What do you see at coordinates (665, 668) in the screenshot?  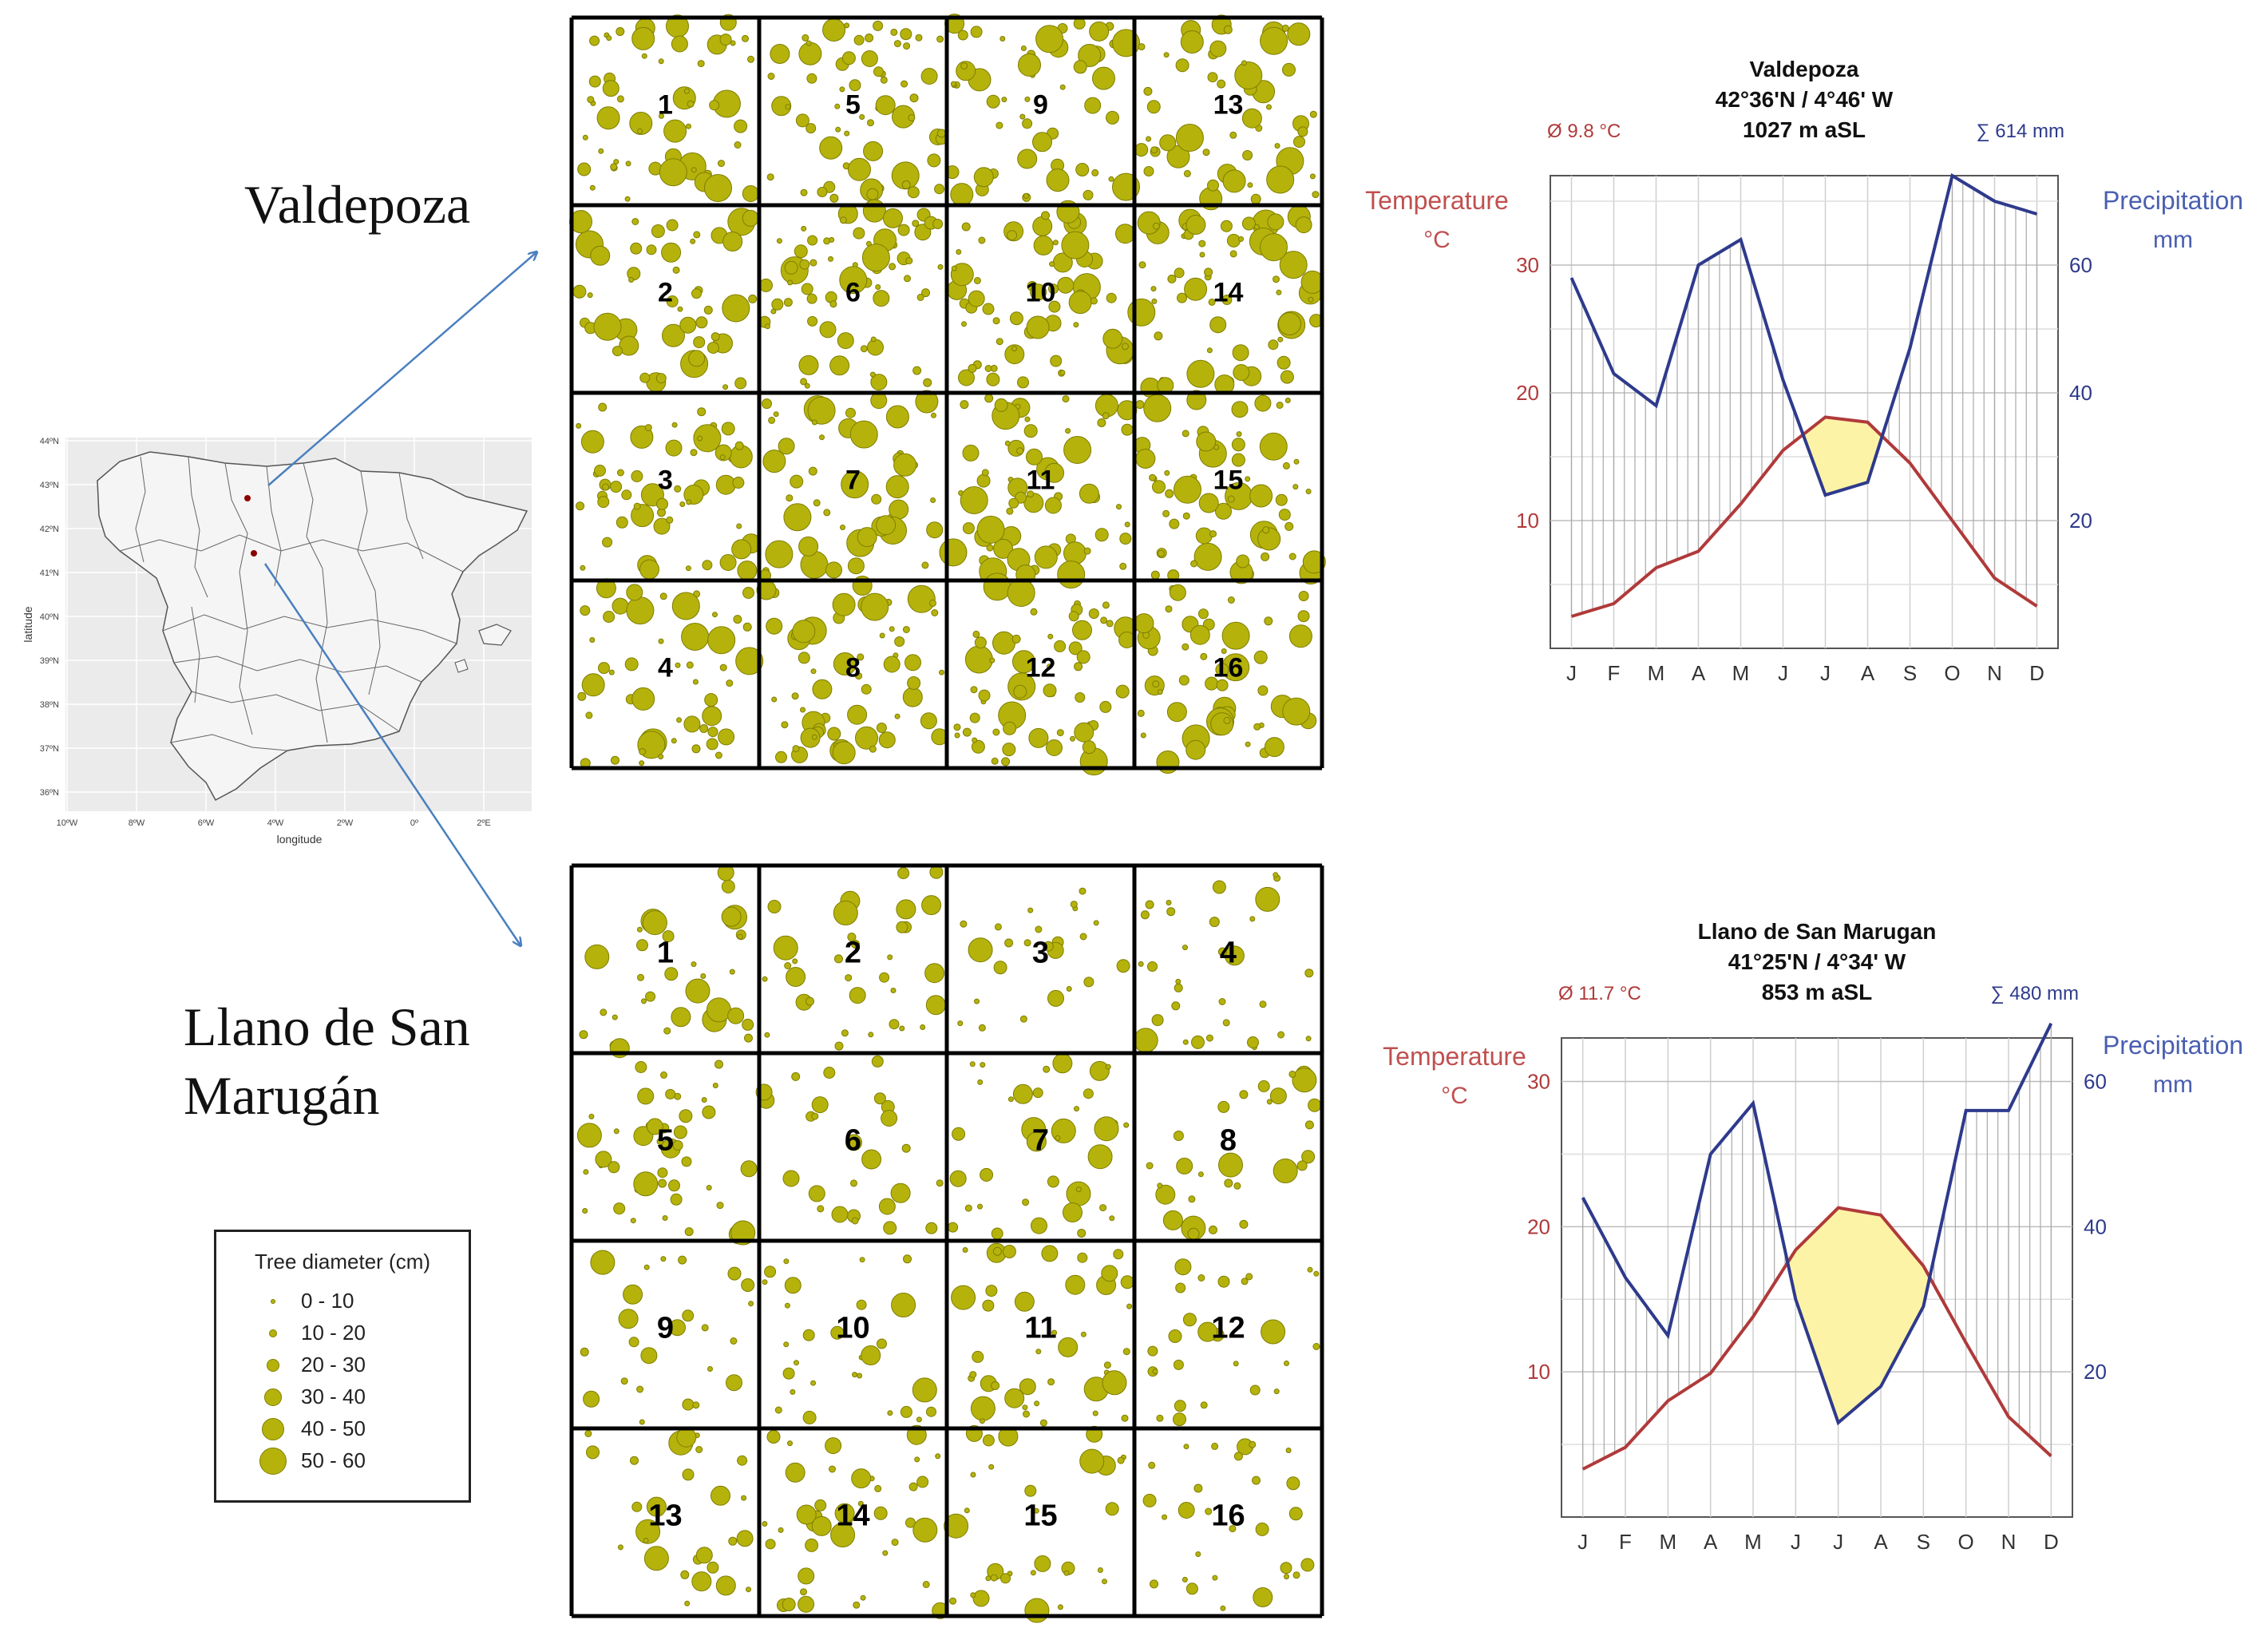 I see `plot-number: 4` at bounding box center [665, 668].